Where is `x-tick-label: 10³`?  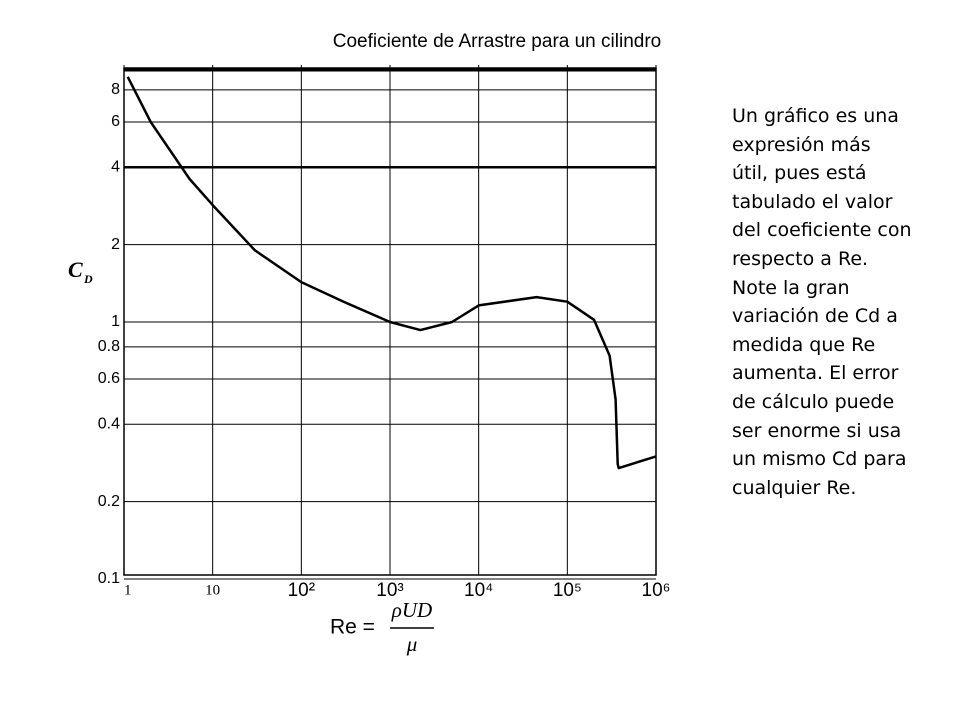
x-tick-label: 10³ is located at coordinates (389, 590).